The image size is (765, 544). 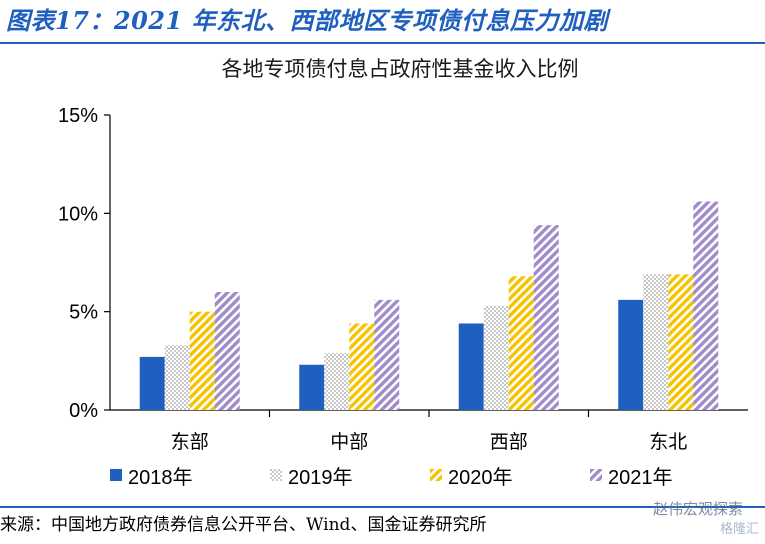 I want to click on figure-title: 图表17：2021 年东北、西部地区专项债付息压力加剧, so click(x=307, y=20).